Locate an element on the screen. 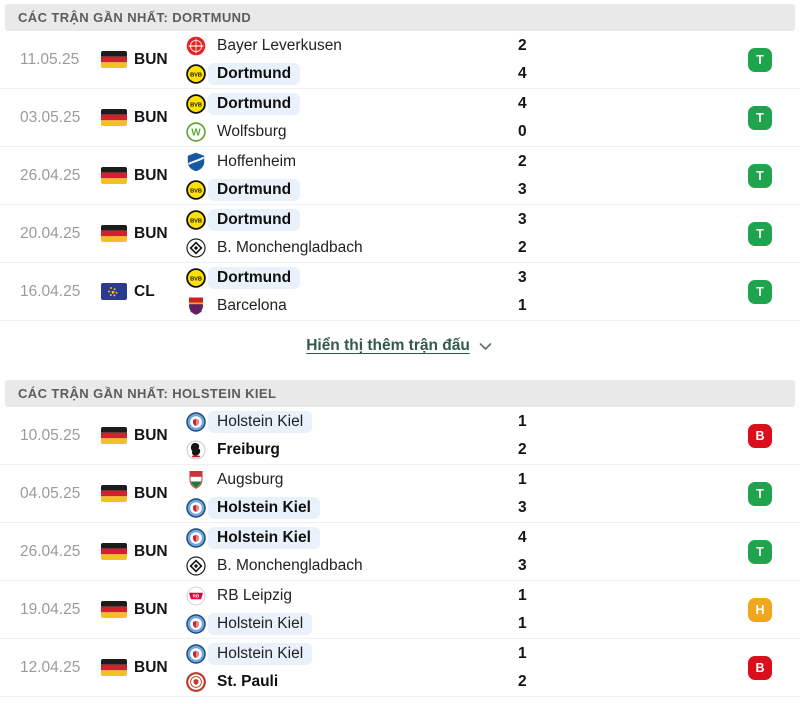 The image size is (800, 704). match-date: 04.05.25 is located at coordinates (50, 493).